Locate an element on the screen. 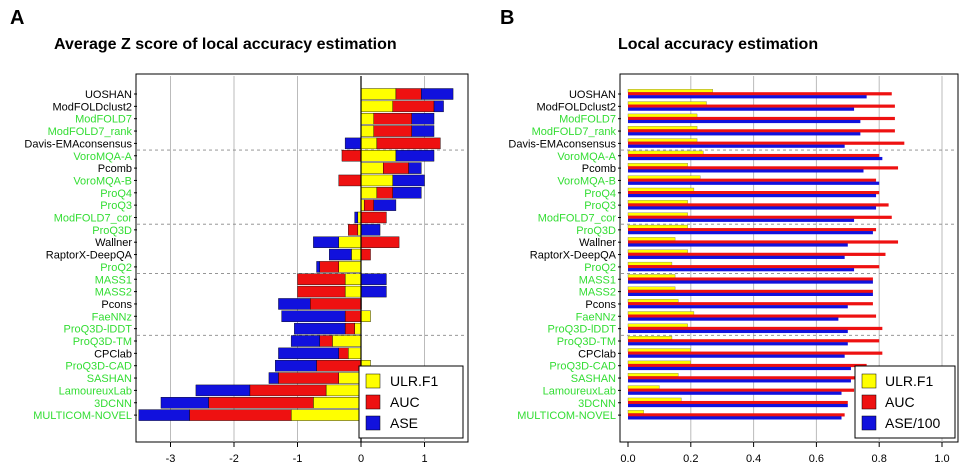 This screenshot has width=960, height=470. panel-a-legend-label: AUC is located at coordinates (405, 402).